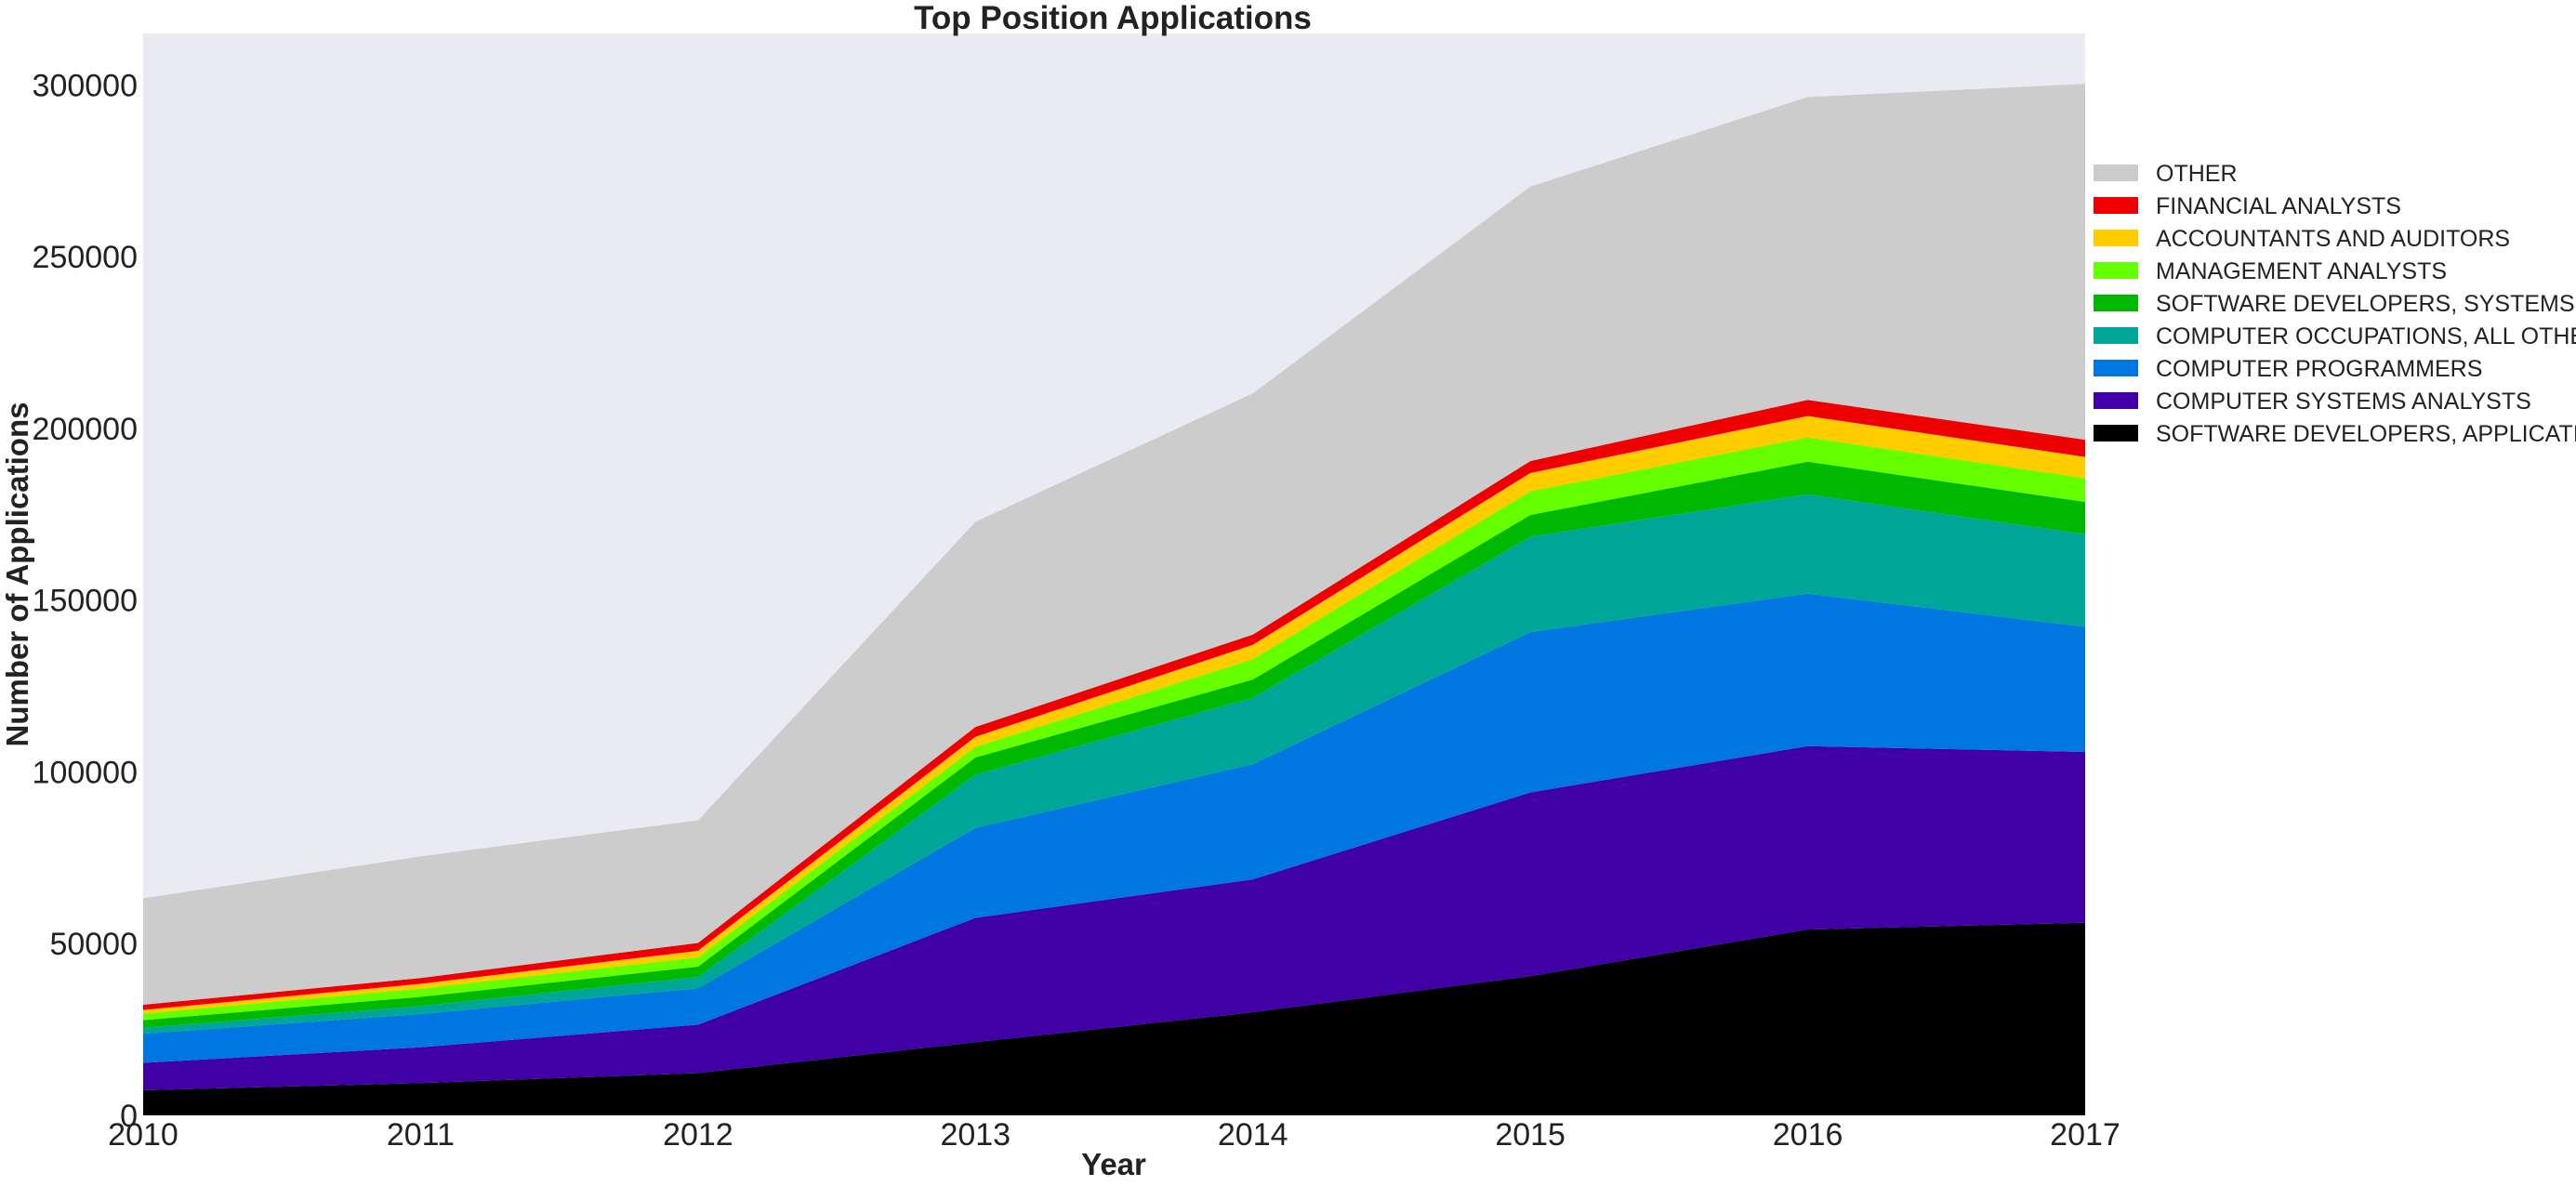  Describe the element at coordinates (2116, 173) in the screenshot. I see `legend-swatch-other` at that location.